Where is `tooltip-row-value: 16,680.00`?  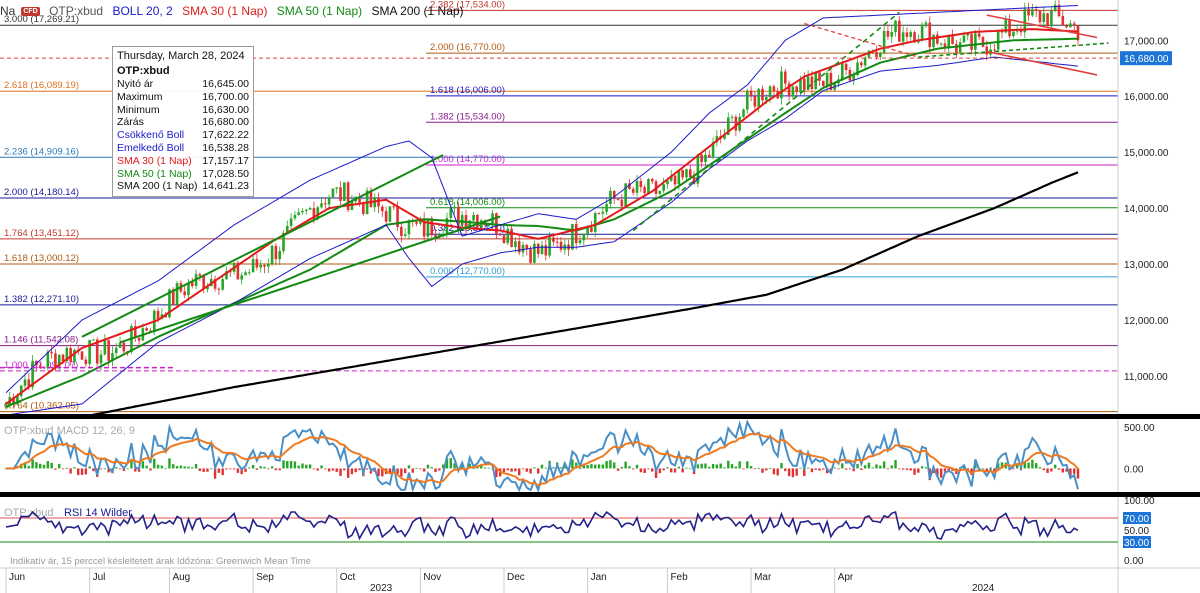 tooltip-row-value: 16,680.00 is located at coordinates (225, 122).